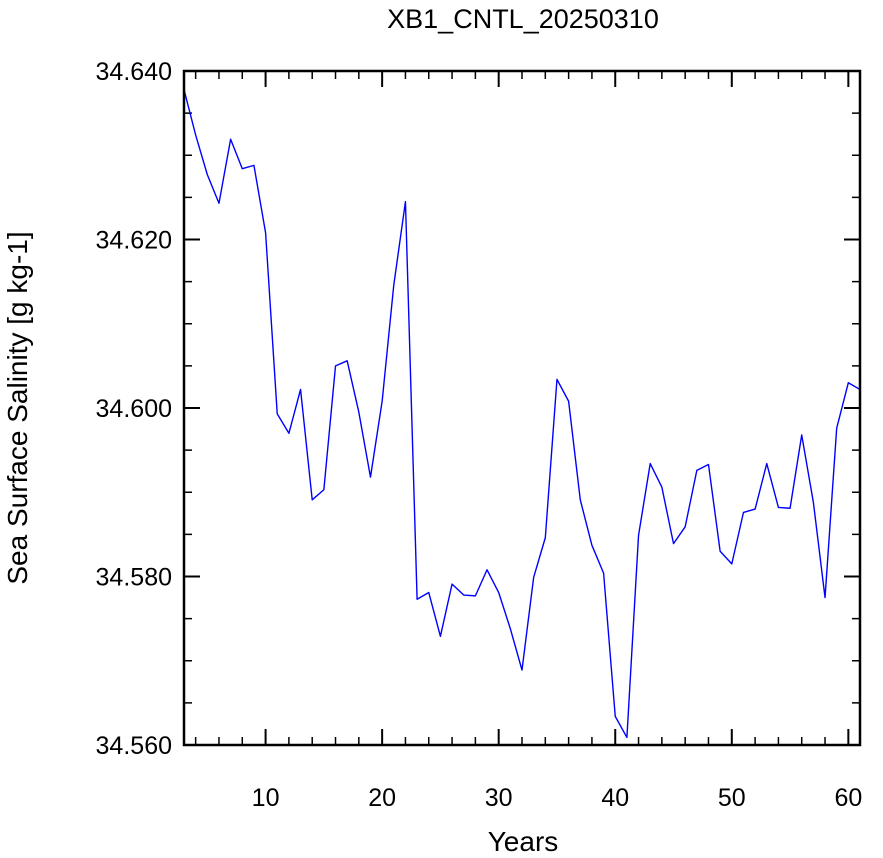 Image resolution: width=883 pixels, height=858 pixels. What do you see at coordinates (17, 407) in the screenshot?
I see `y-axis-label: Sea Surface Salinity [g kg-1]` at bounding box center [17, 407].